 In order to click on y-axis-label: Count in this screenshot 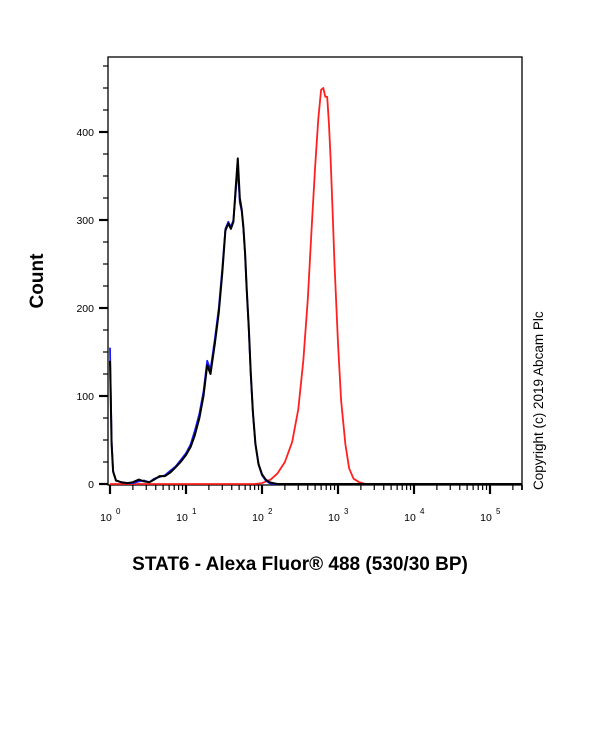, I will do `click(37, 281)`.